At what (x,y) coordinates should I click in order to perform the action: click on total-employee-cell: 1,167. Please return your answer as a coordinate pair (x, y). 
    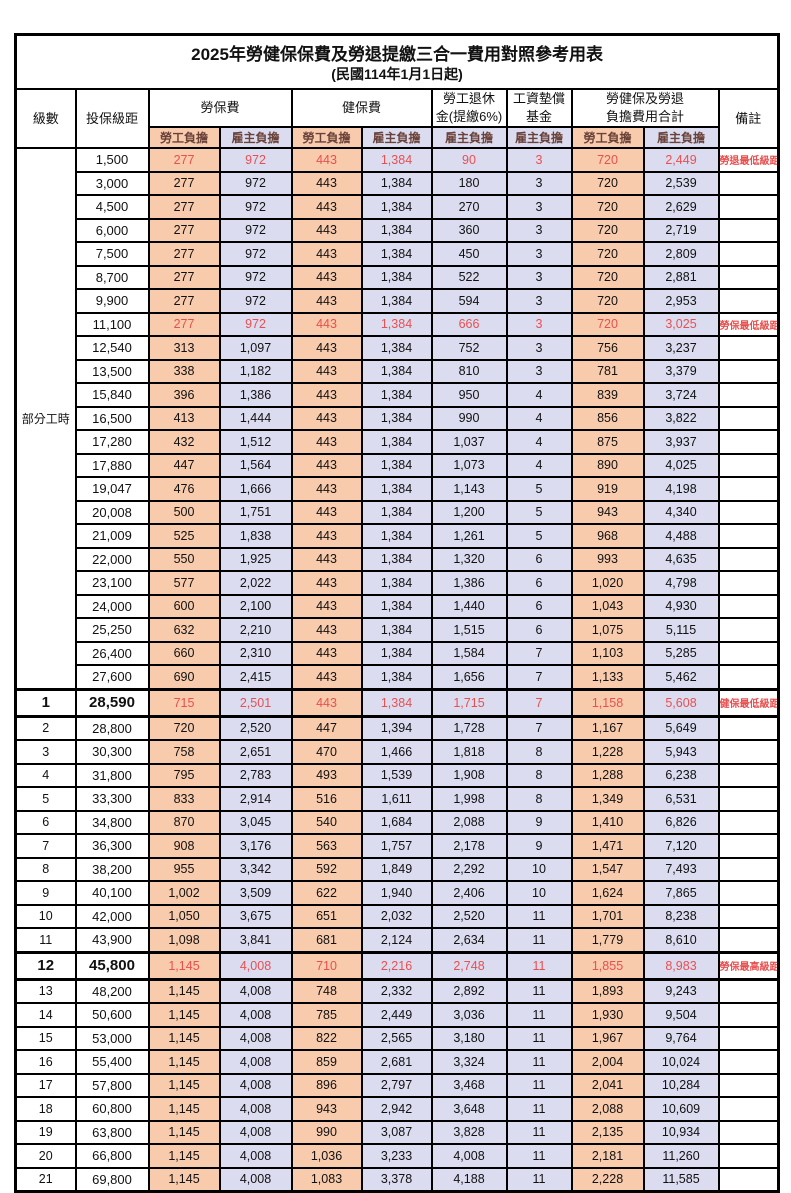
    Looking at the image, I should click on (607, 728).